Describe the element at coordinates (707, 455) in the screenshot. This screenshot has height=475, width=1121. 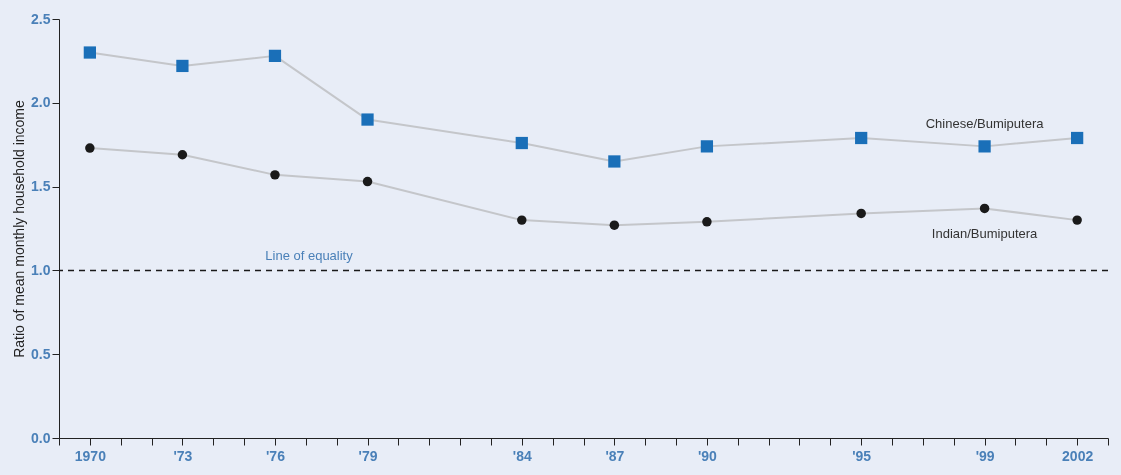
I see `x-tick-label: '90` at that location.